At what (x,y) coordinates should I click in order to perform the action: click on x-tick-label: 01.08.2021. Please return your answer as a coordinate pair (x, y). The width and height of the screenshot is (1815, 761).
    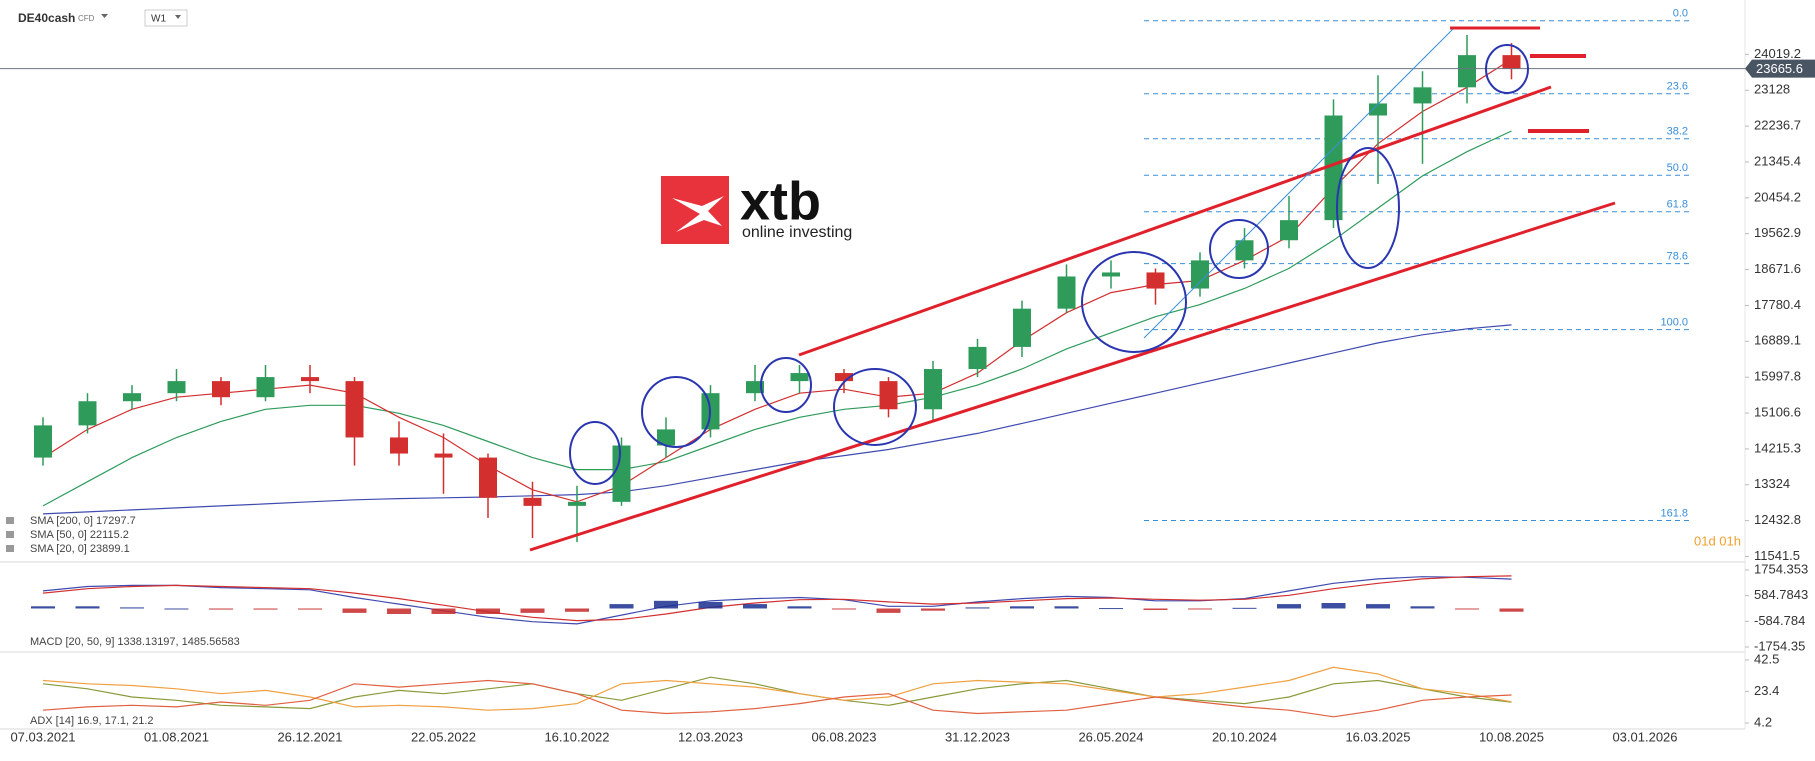
    Looking at the image, I should click on (176, 736).